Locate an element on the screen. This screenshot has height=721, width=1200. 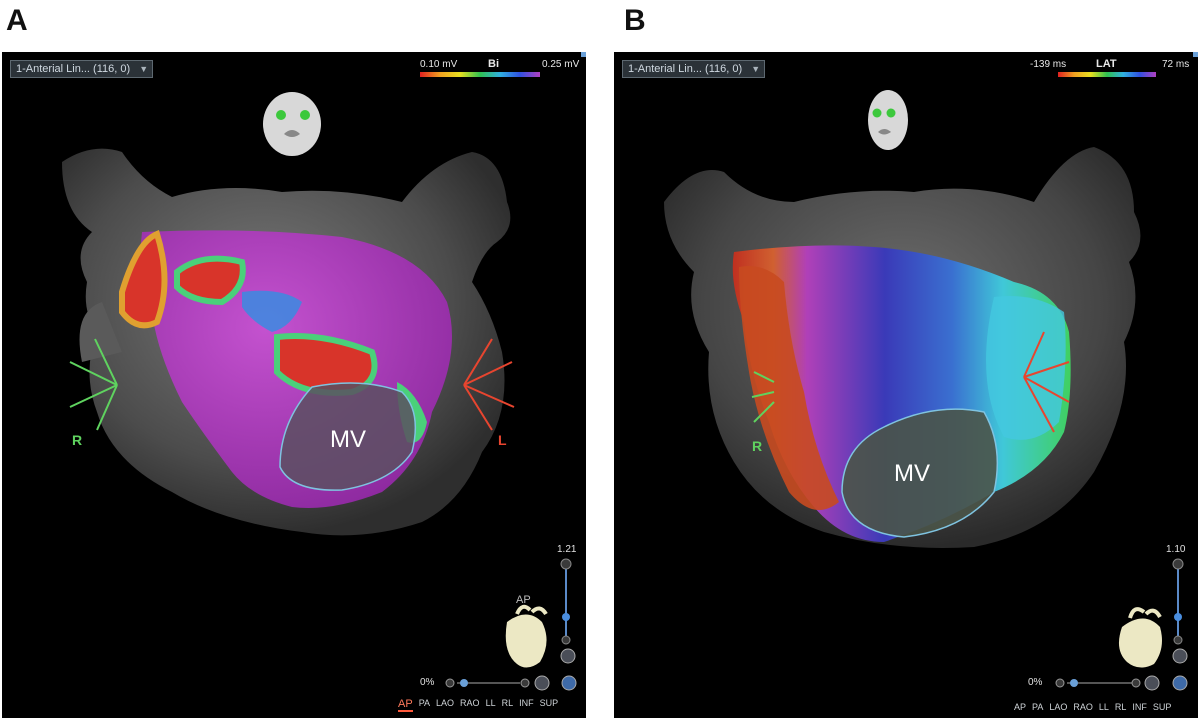
early-activation-region is located at coordinates (789, 388).